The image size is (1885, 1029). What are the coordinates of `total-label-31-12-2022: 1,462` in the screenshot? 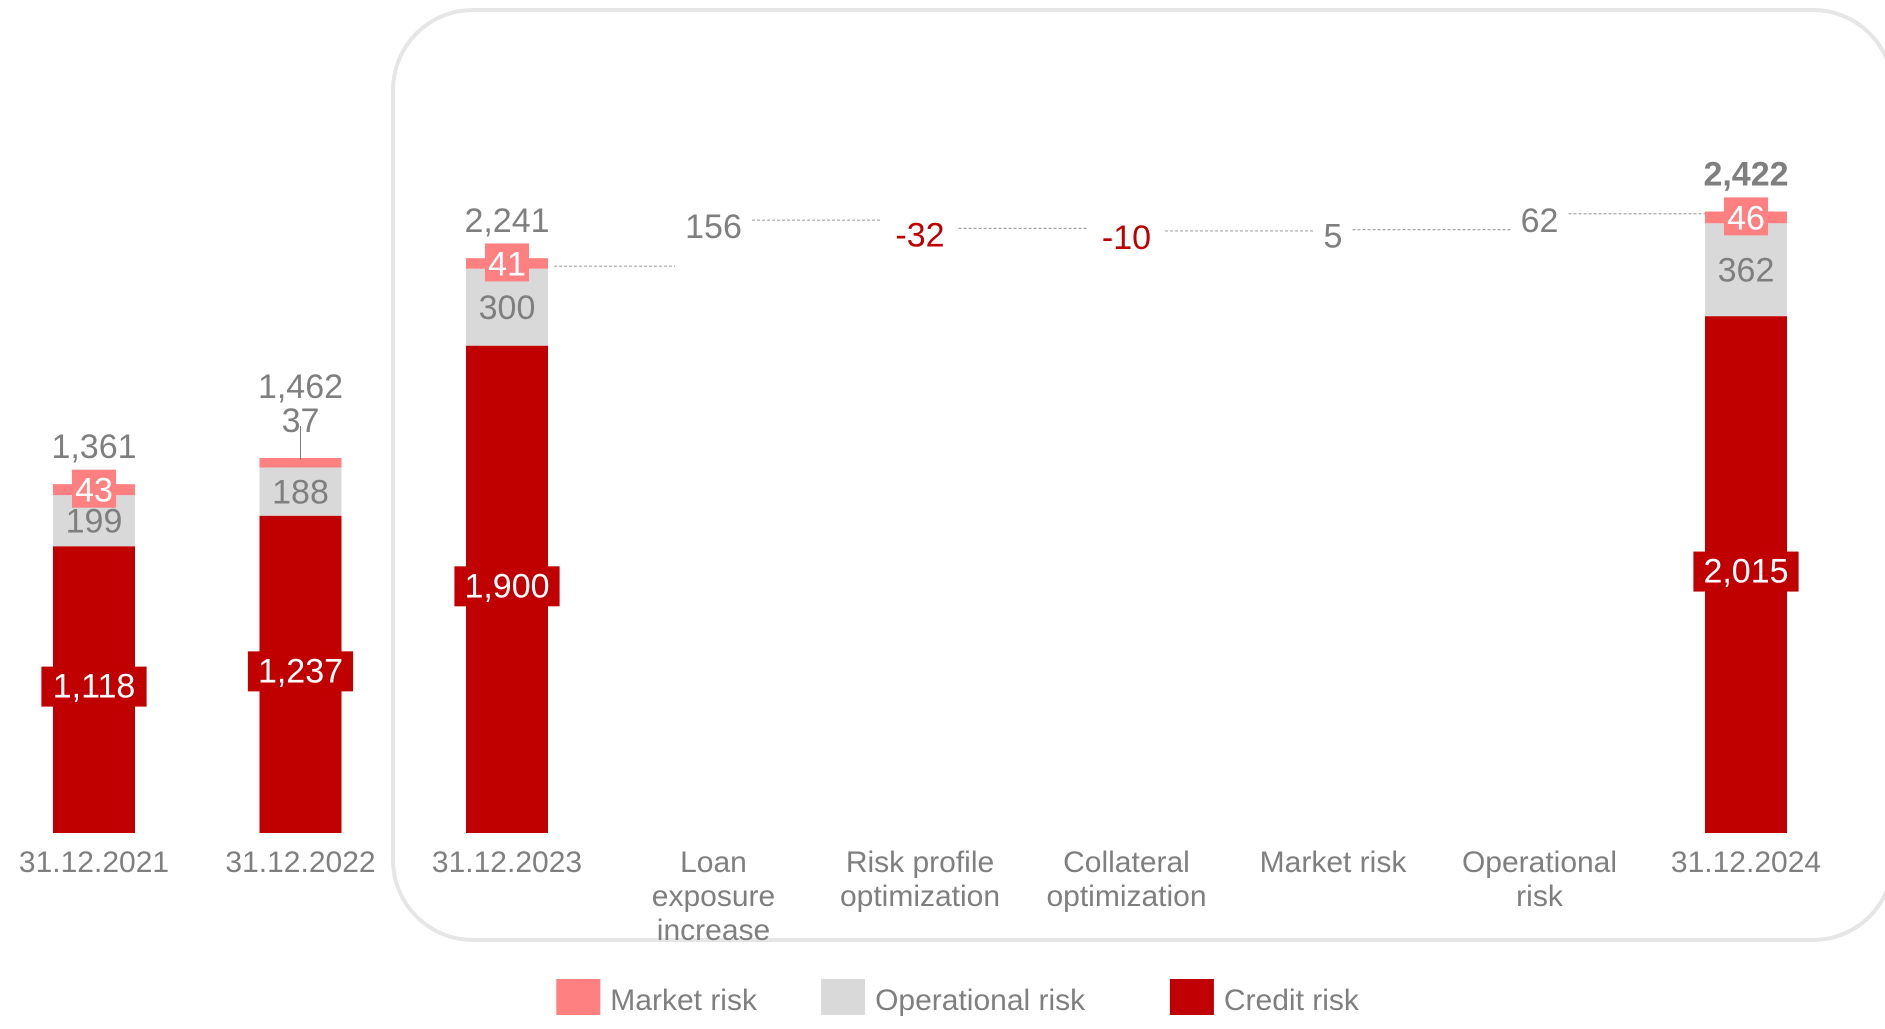 It's located at (300, 387).